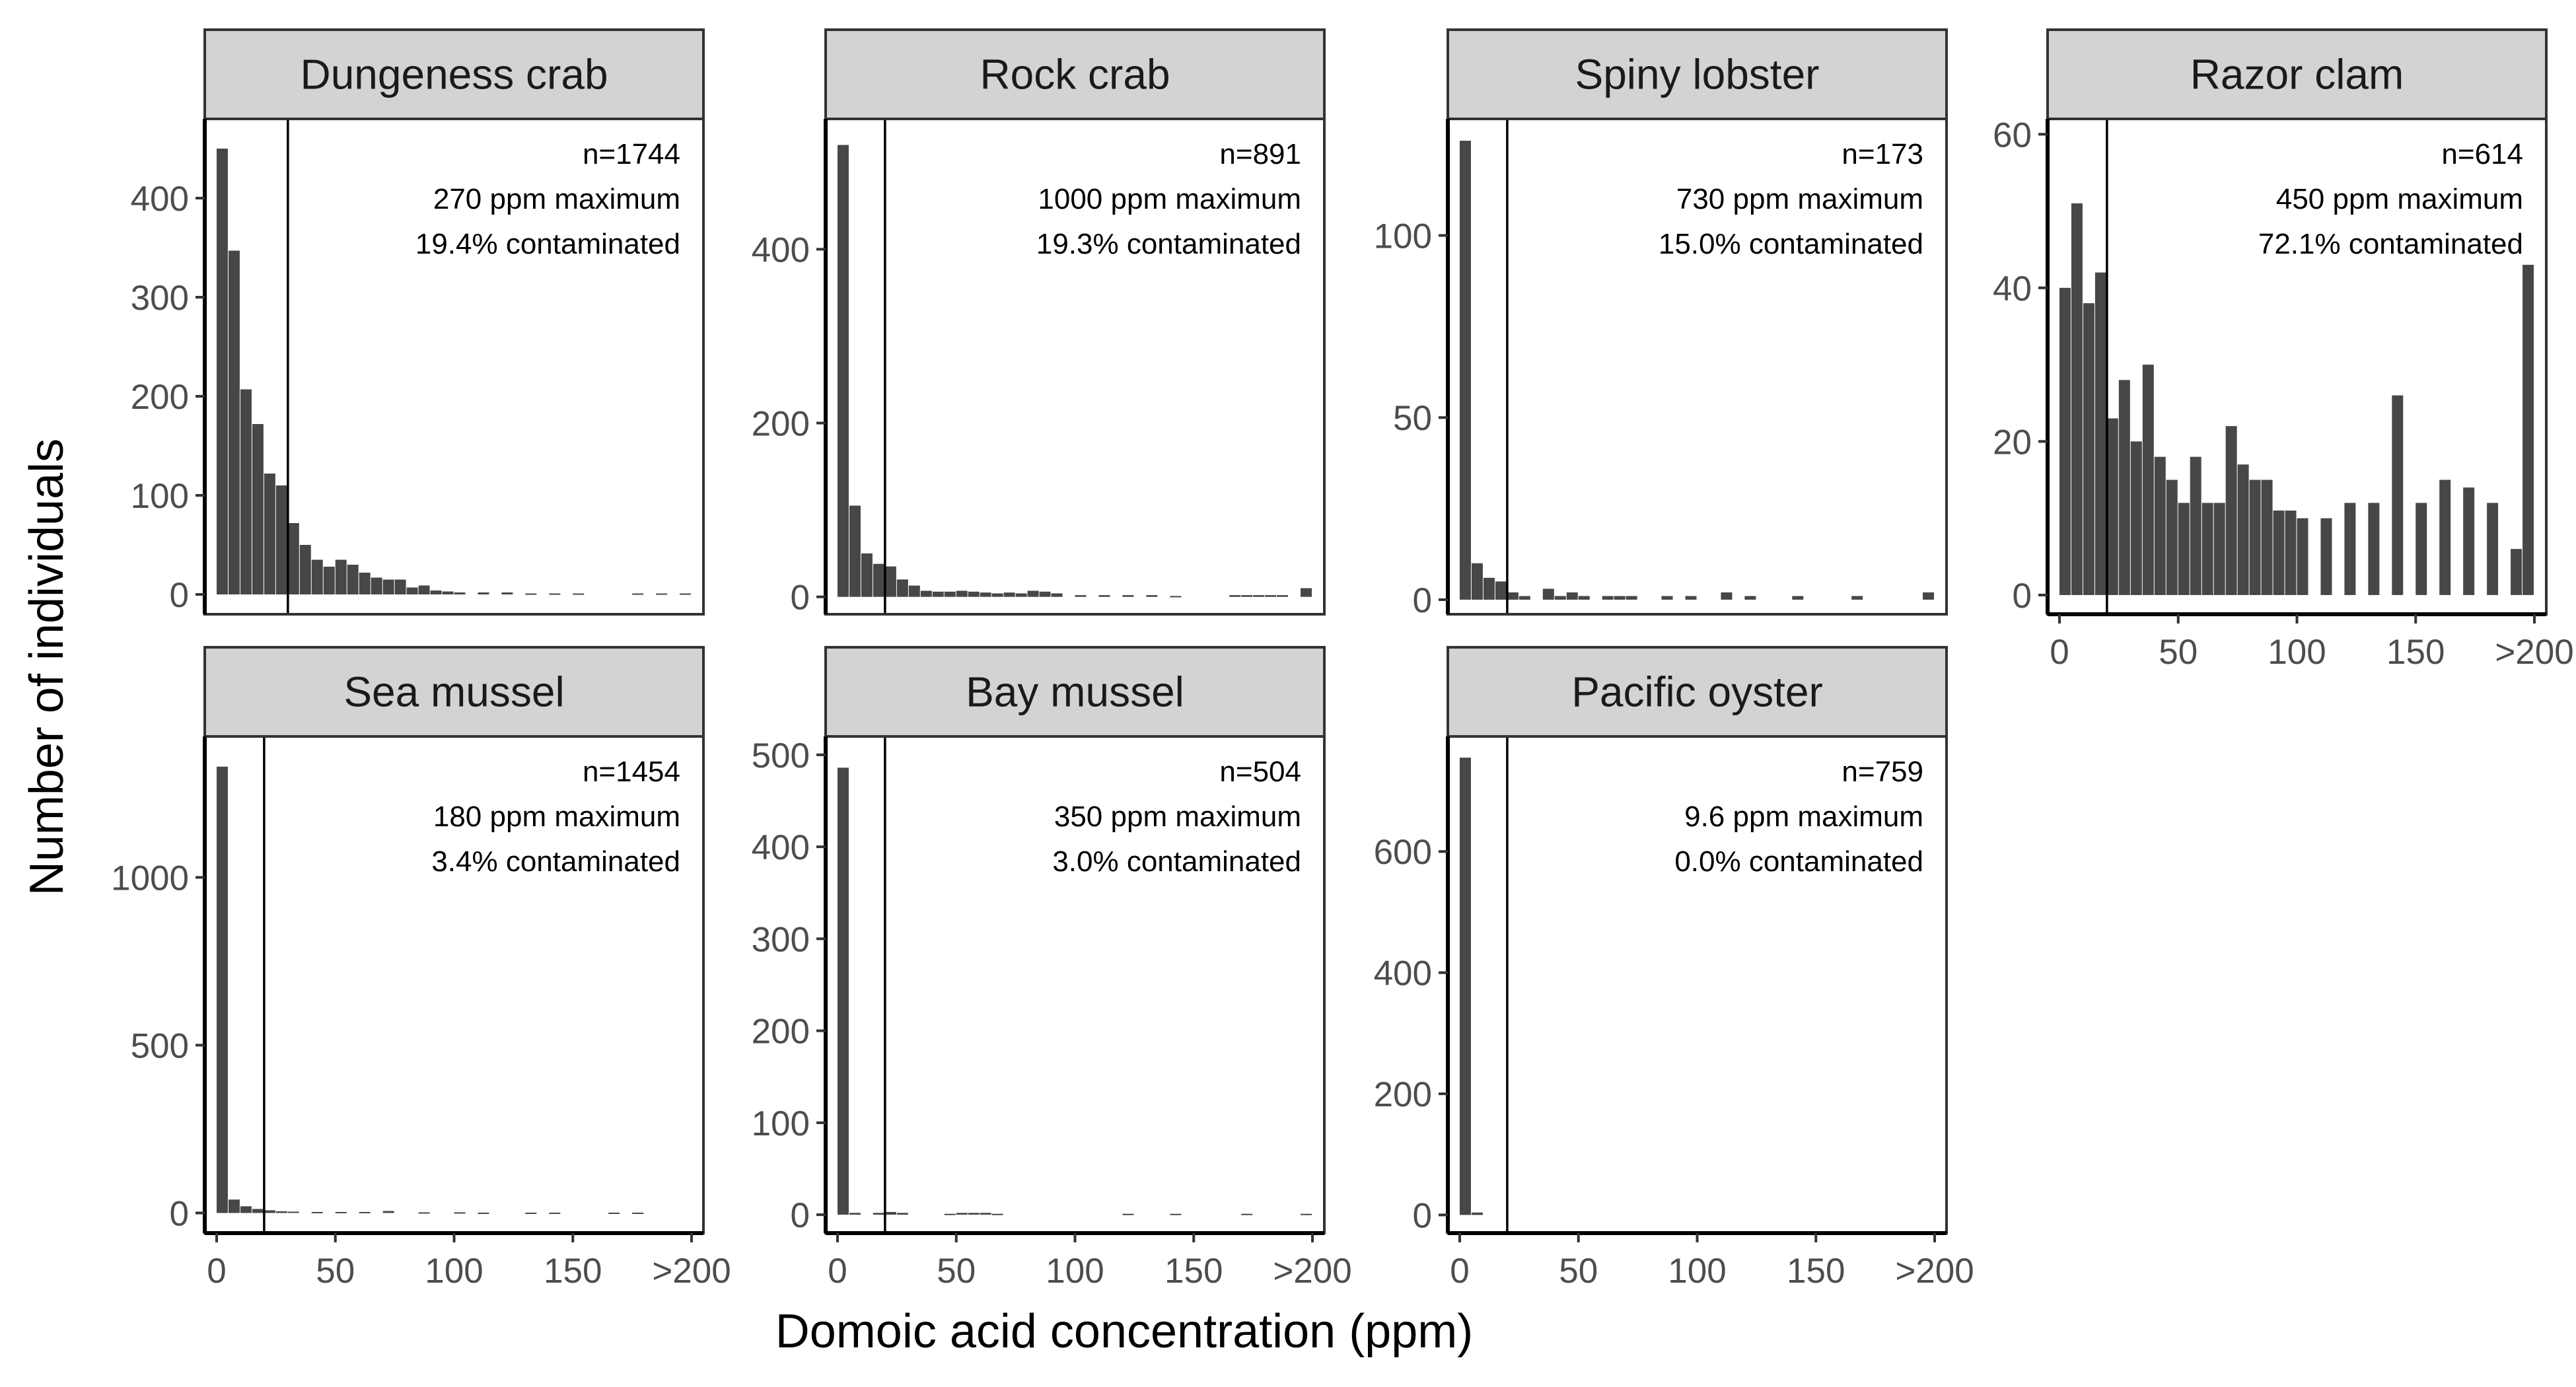  I want to click on y-tick-label-rock-crab-0: 0, so click(801, 598).